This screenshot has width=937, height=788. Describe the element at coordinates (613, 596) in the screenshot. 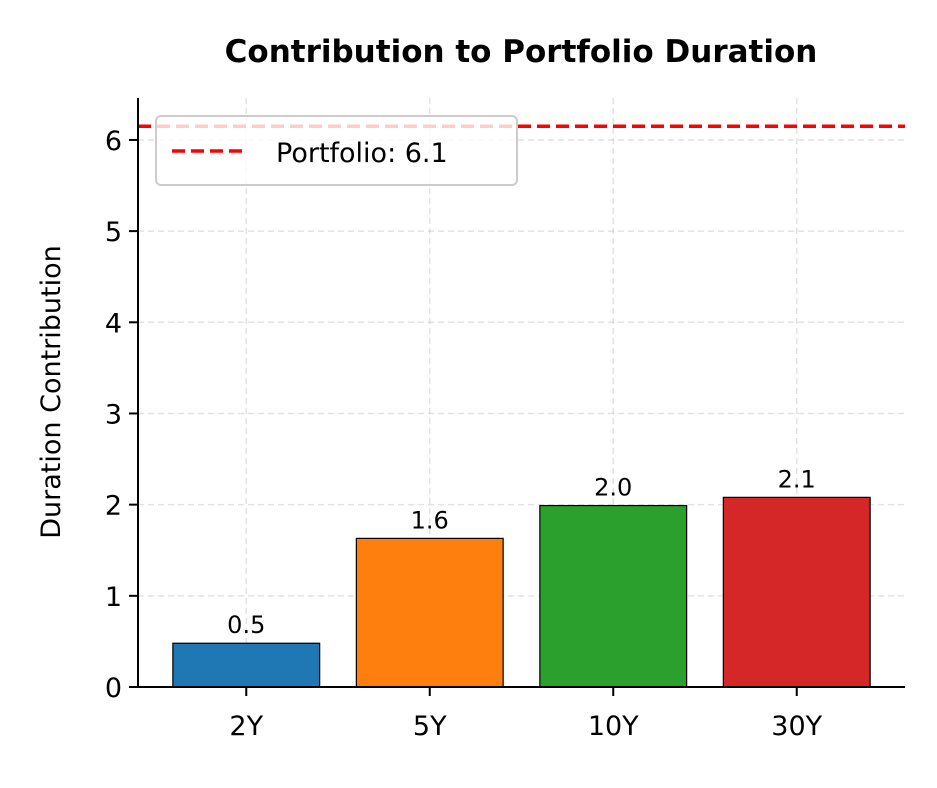

I see `bar-10Y` at that location.